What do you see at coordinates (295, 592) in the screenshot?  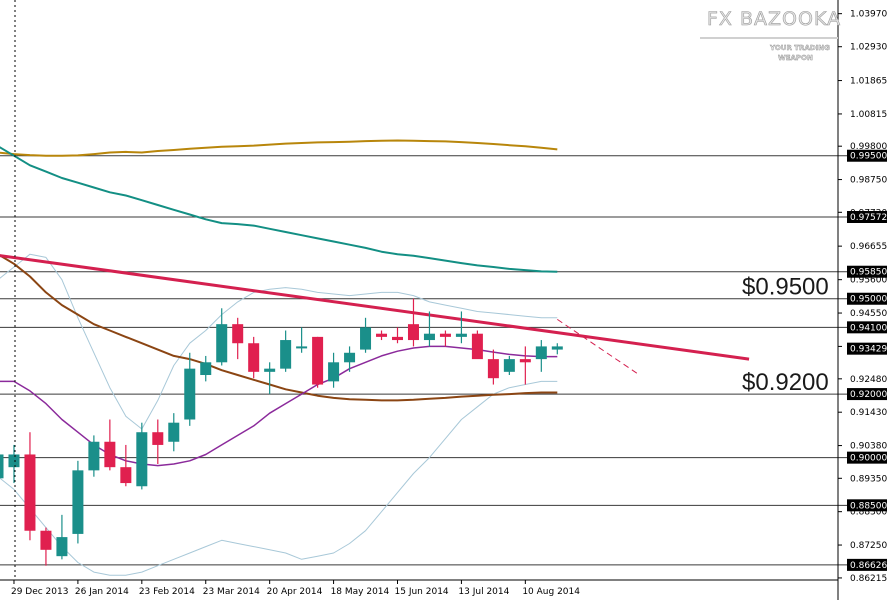 I see `time-tick-label: 20 Apr 2014` at bounding box center [295, 592].